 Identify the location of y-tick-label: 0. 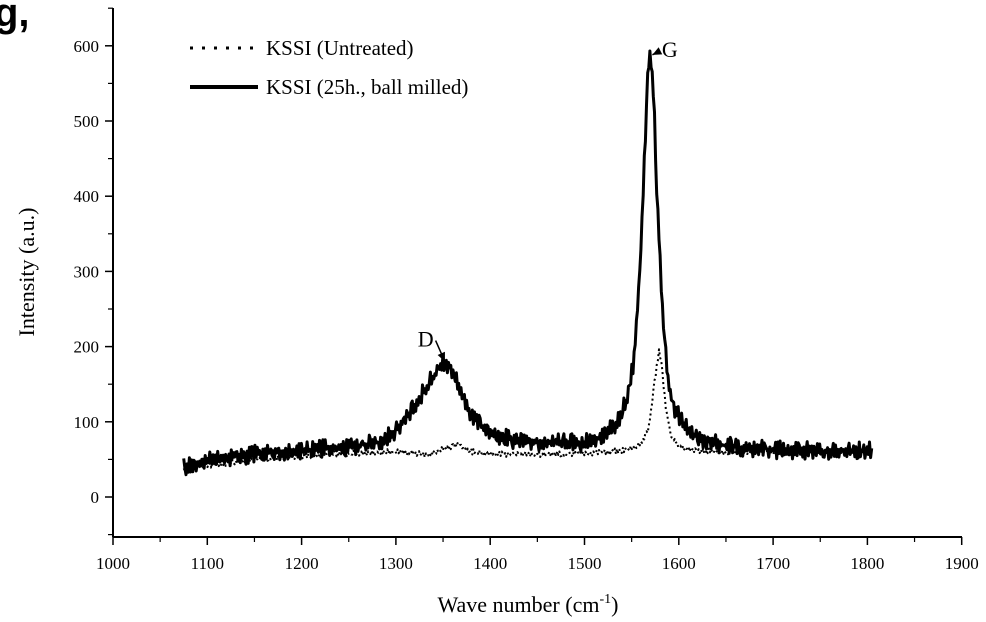
(95, 497).